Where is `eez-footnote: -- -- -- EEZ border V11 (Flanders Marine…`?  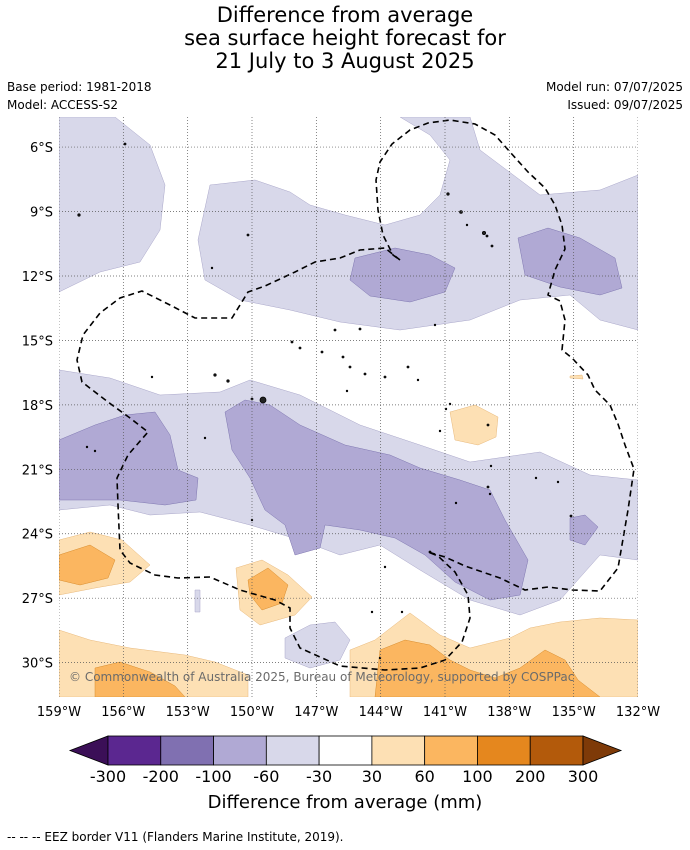 eez-footnote: -- -- -- EEZ border V11 (Flanders Marine… is located at coordinates (175, 837).